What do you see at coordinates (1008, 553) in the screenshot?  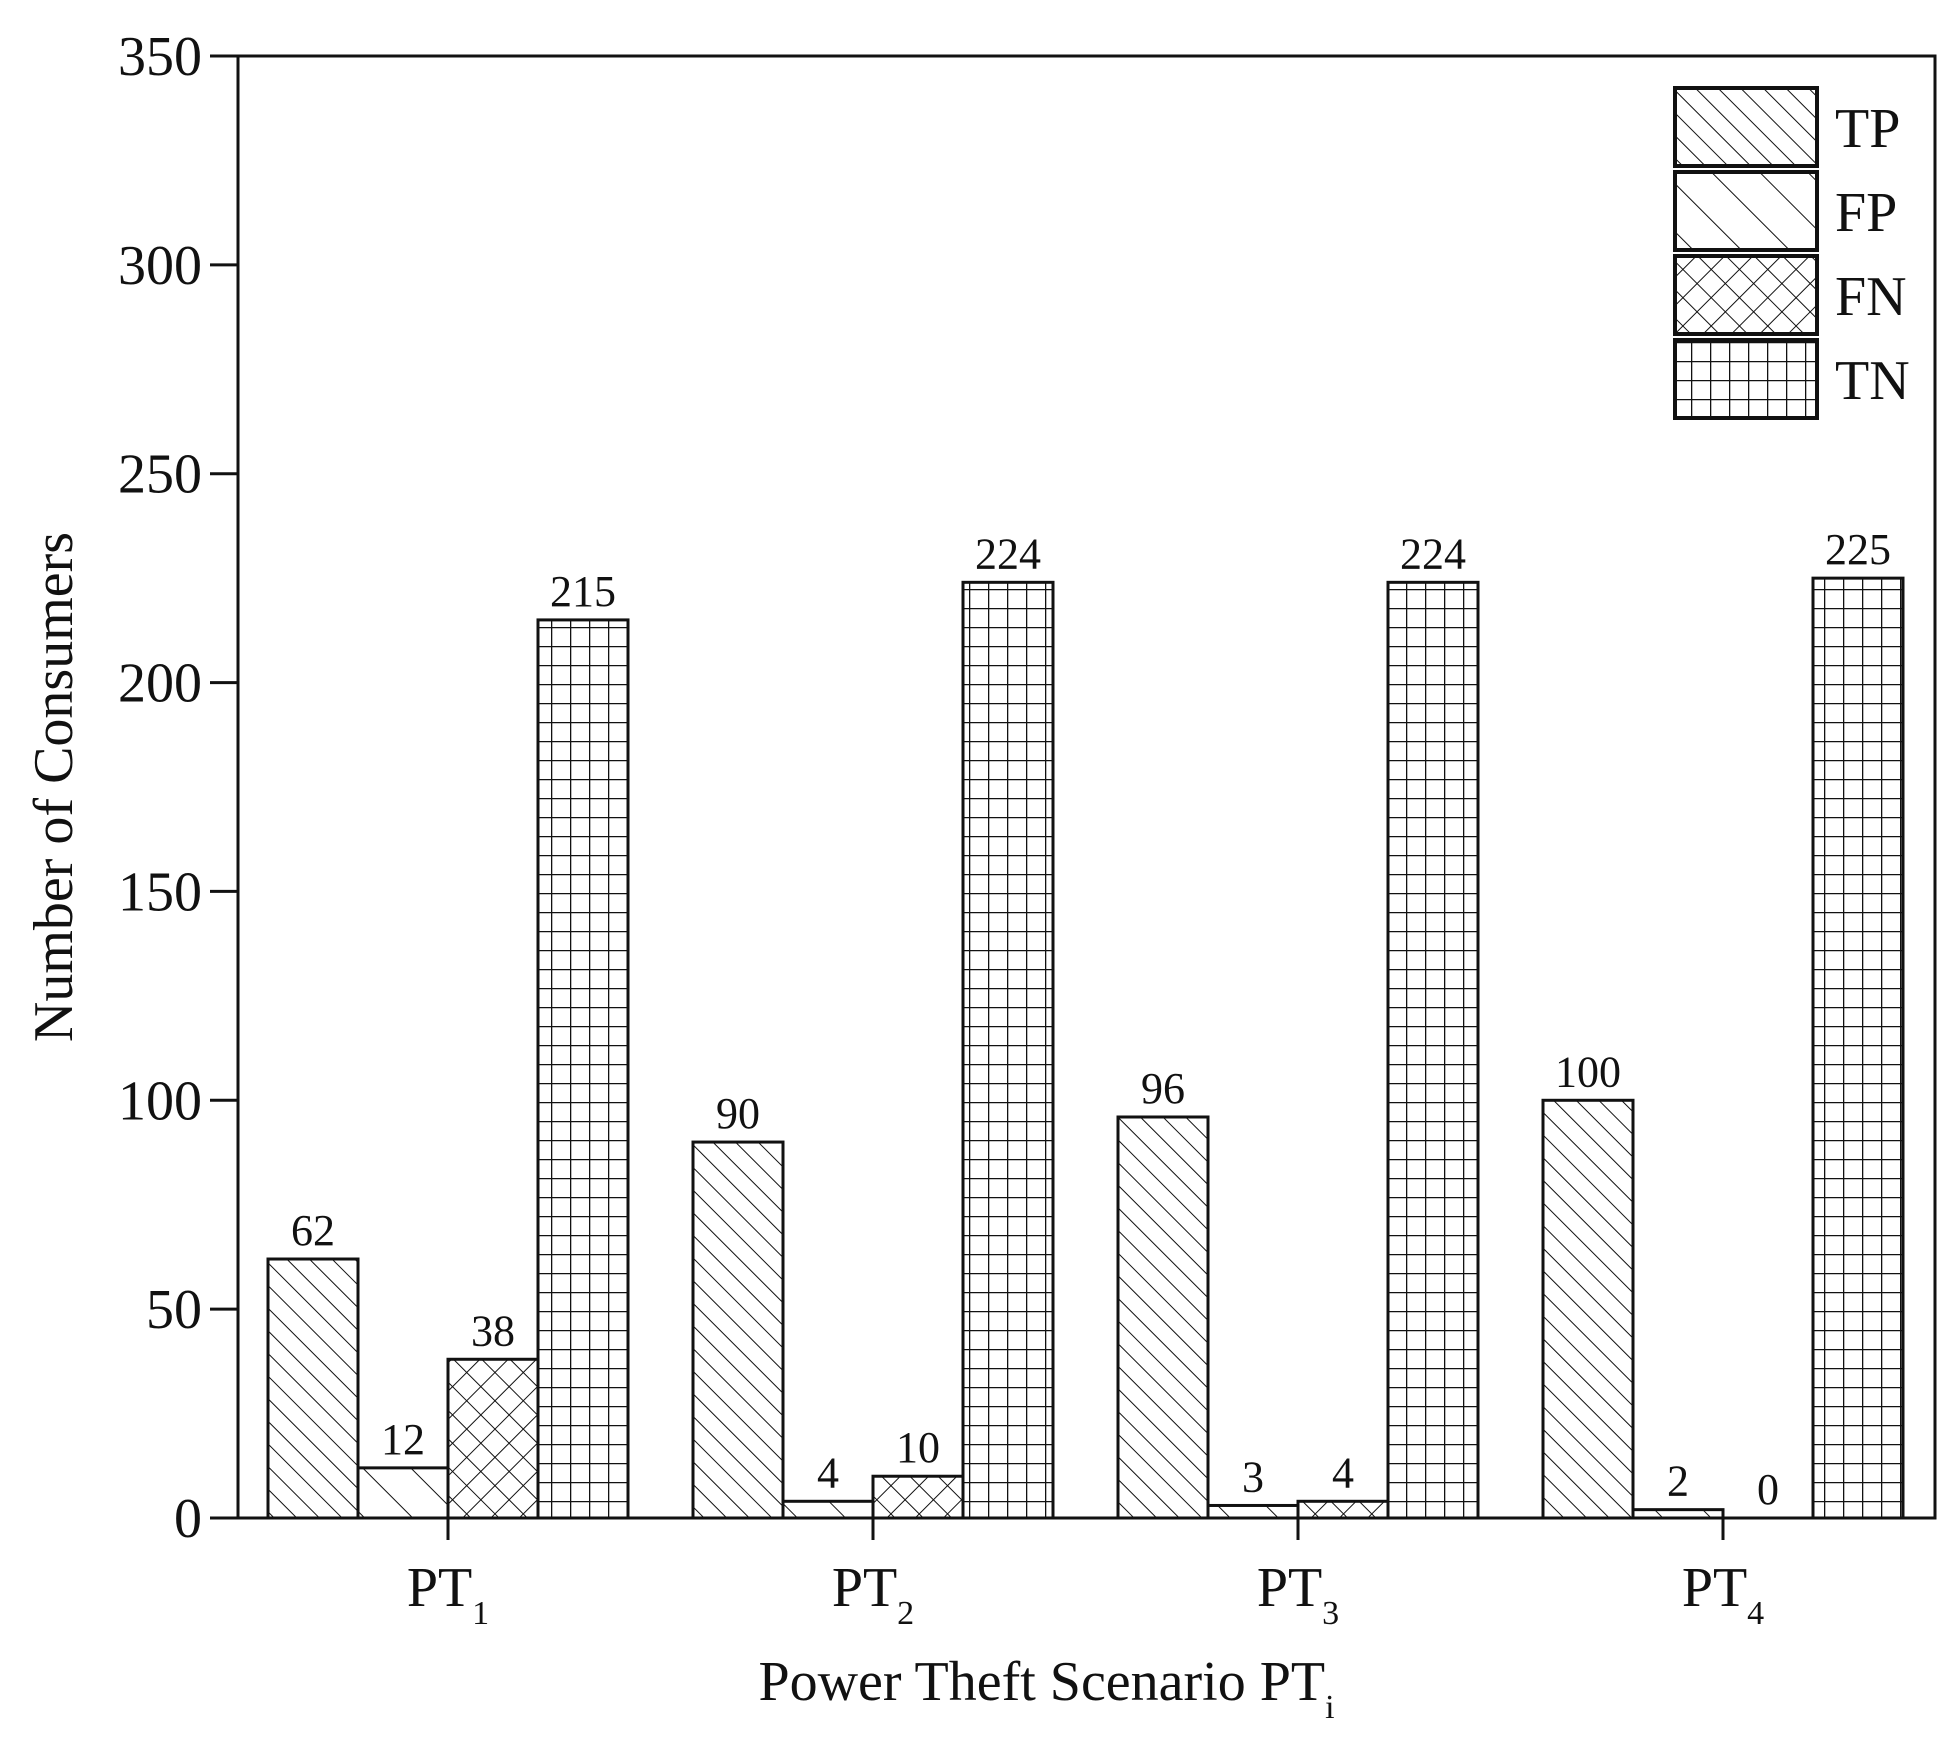 I see `data-label-tn-2: 224` at bounding box center [1008, 553].